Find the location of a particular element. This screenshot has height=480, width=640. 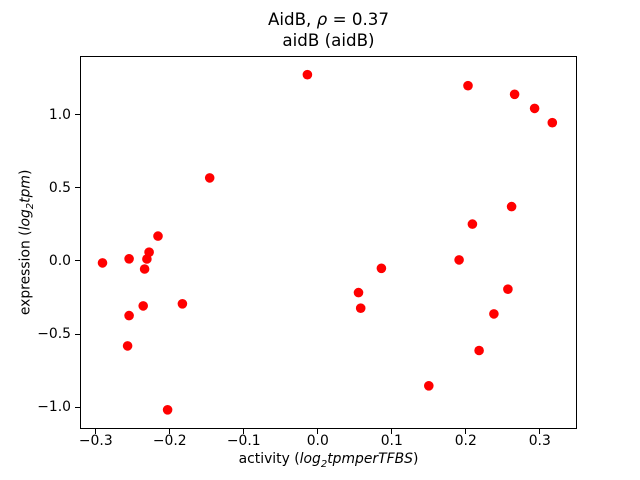

y-tick-label: −1.0 is located at coordinates (54, 407).